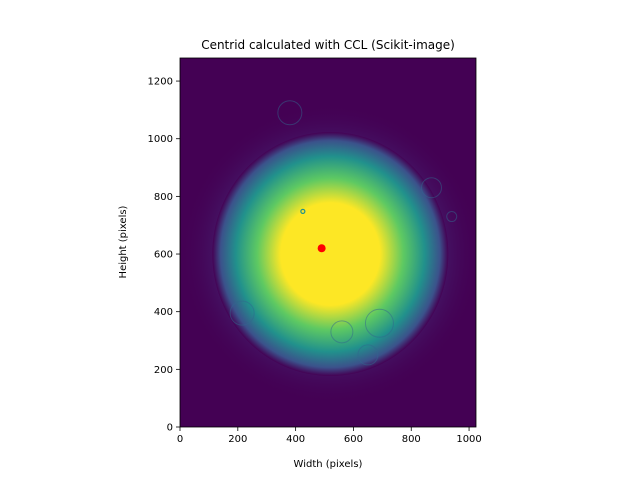  I want to click on x-tick-label: 600, so click(353, 439).